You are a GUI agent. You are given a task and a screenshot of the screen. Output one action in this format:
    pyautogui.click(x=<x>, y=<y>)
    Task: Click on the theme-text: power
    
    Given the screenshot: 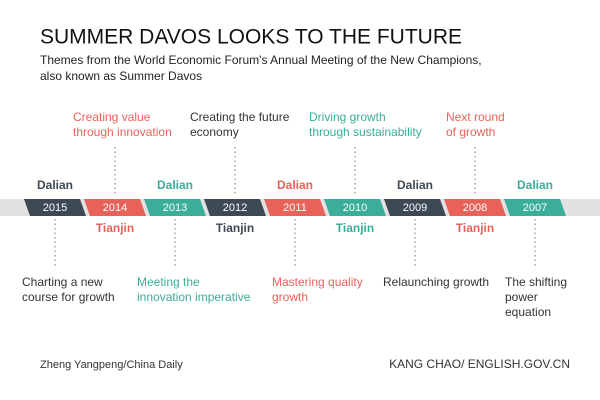 What is the action you would take?
    pyautogui.click(x=521, y=297)
    